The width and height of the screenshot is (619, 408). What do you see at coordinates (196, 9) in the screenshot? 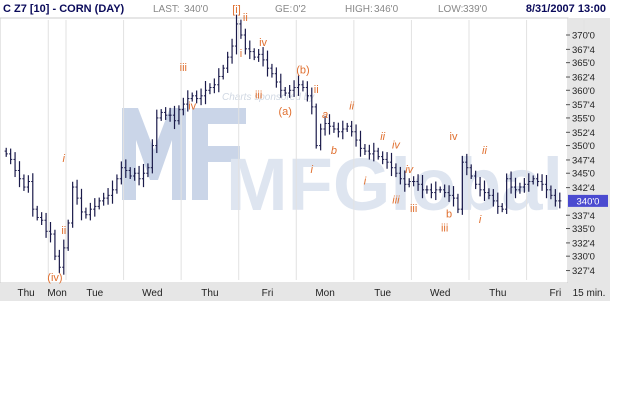
I see `last-value: 340'0` at bounding box center [196, 9].